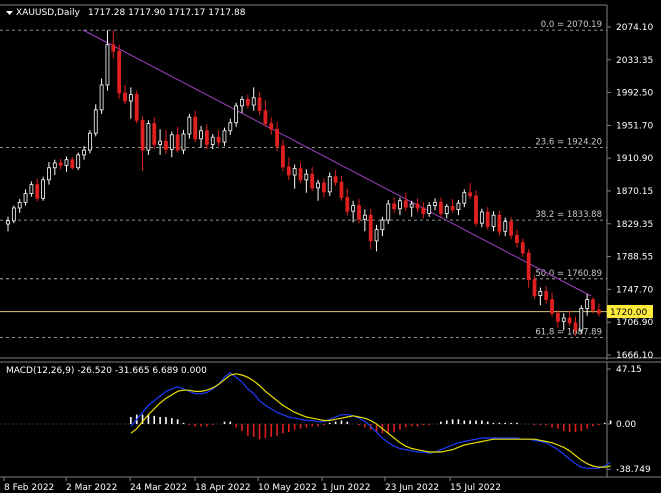 The height and width of the screenshot is (493, 661). What do you see at coordinates (475, 488) in the screenshot?
I see `date-label: 15 Jul 2022` at bounding box center [475, 488].